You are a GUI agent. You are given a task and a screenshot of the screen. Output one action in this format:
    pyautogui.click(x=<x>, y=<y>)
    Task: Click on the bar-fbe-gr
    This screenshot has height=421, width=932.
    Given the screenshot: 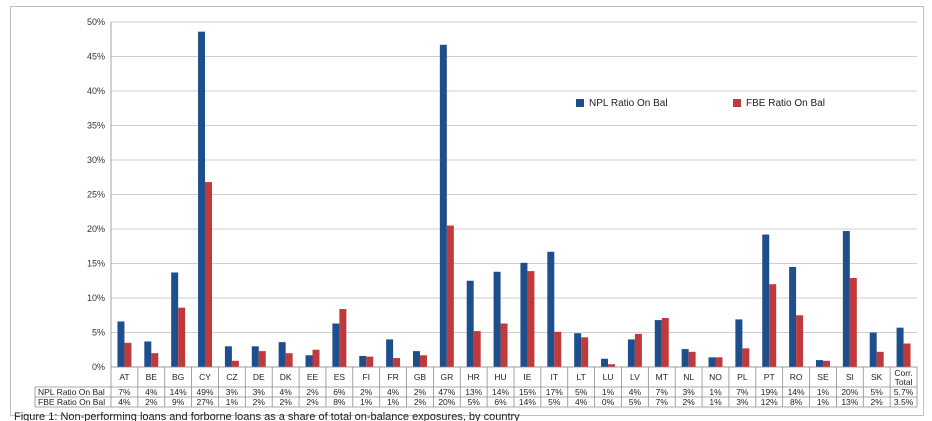 What is the action you would take?
    pyautogui.click(x=450, y=296)
    